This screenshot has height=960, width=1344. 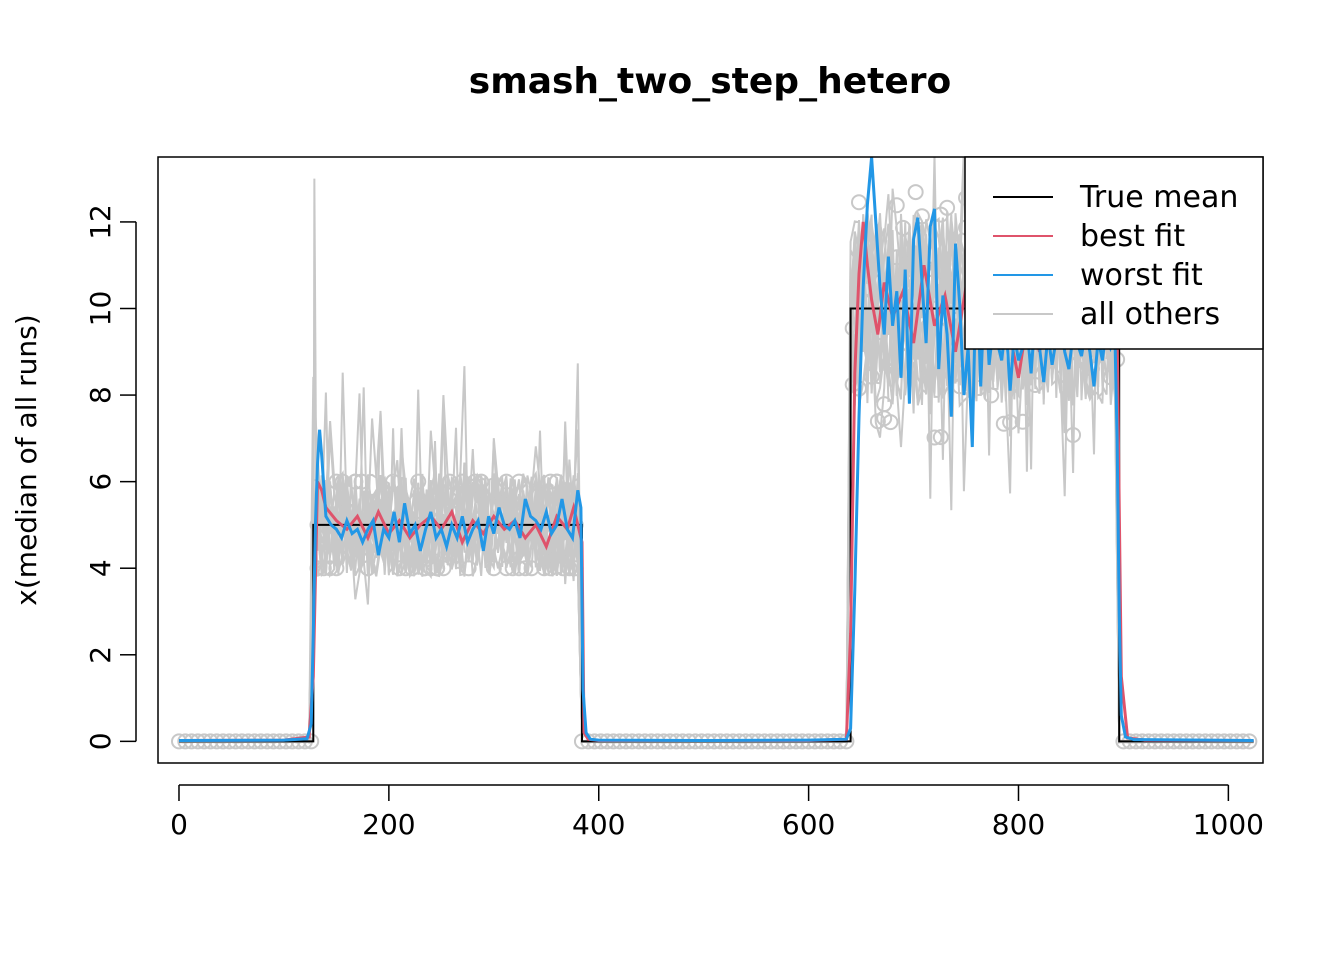 What do you see at coordinates (1228, 824) in the screenshot?
I see `x-tick-label: 1000` at bounding box center [1228, 824].